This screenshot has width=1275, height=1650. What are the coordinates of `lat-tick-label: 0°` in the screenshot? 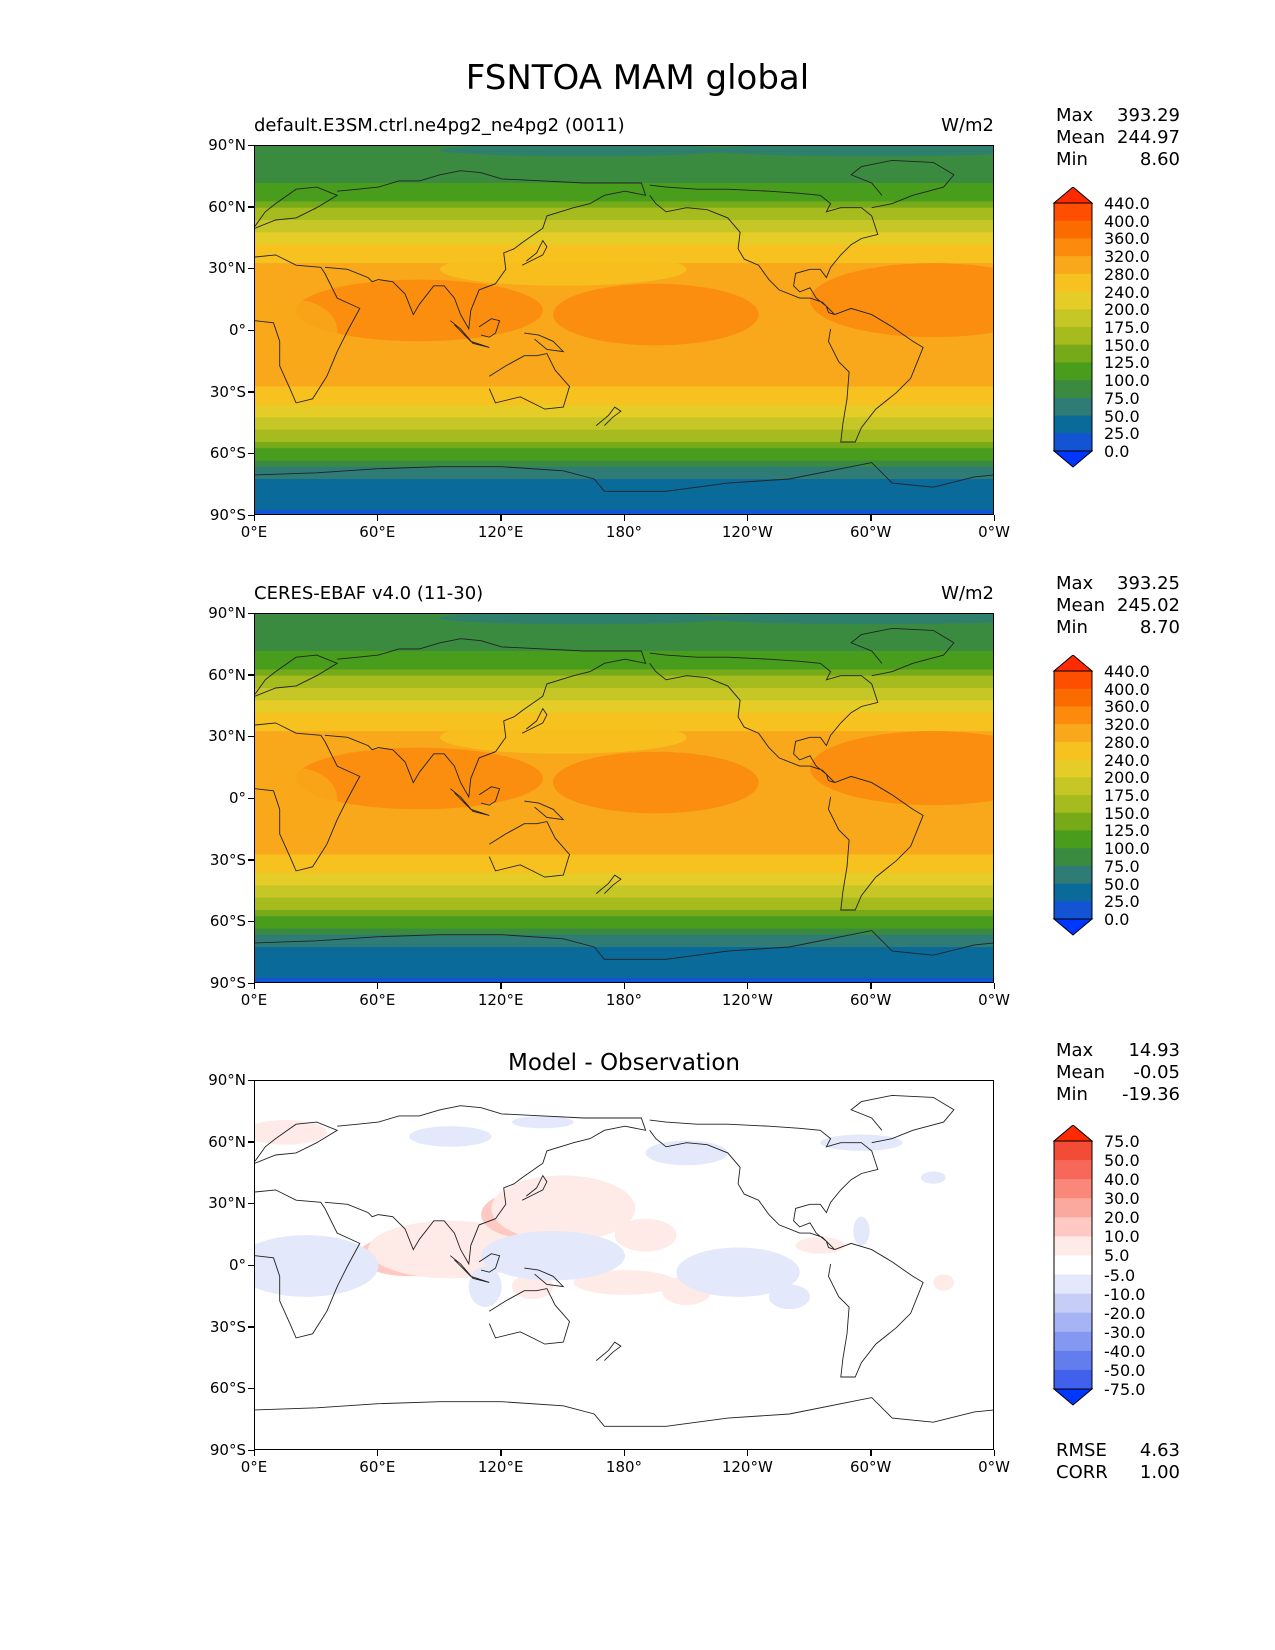 It's located at (237, 1265).